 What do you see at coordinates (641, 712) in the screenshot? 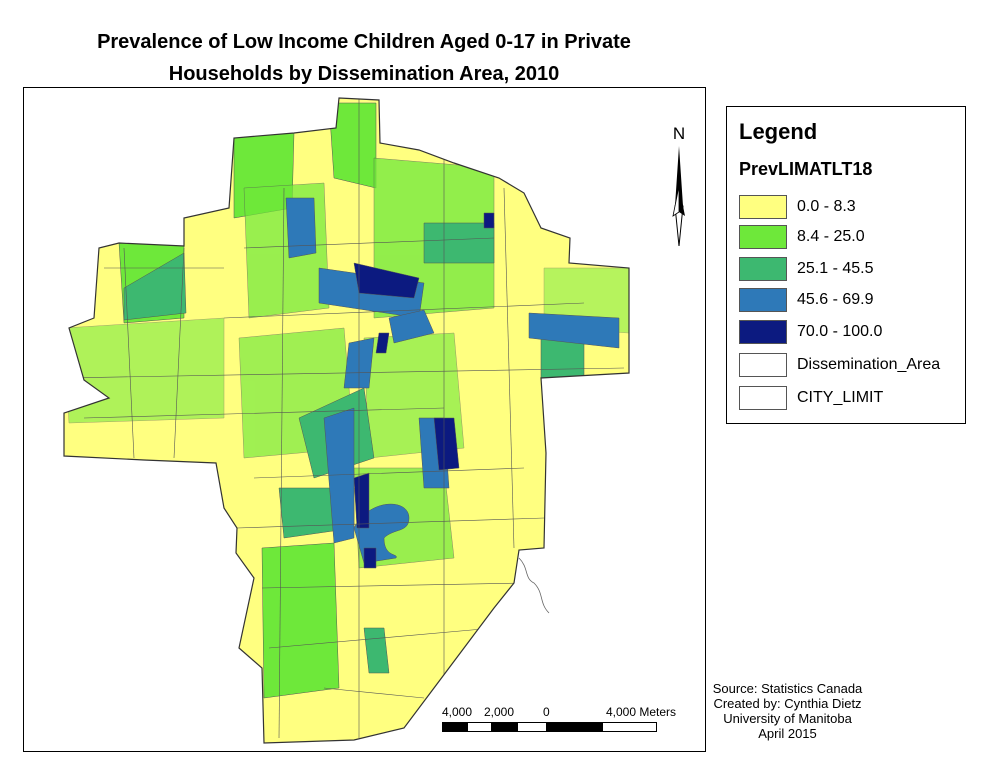
I see `scale-label-4000-meters: 4,000 Meters` at bounding box center [641, 712].